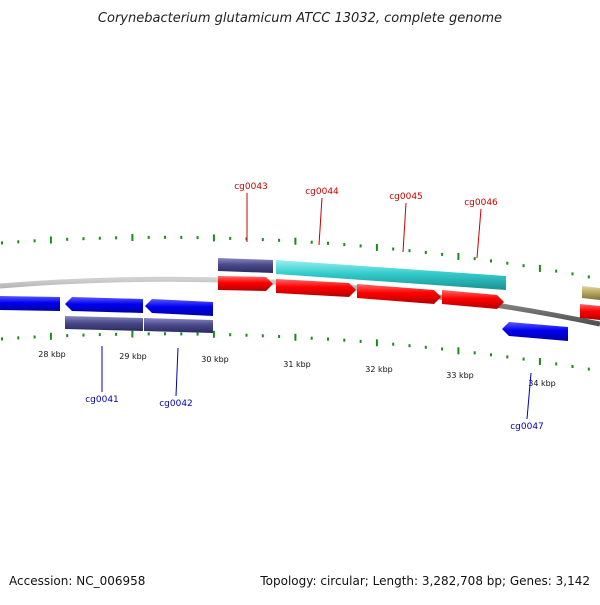 The height and width of the screenshot is (605, 600). What do you see at coordinates (479, 233) in the screenshot?
I see `leader-line-cg0046` at bounding box center [479, 233].